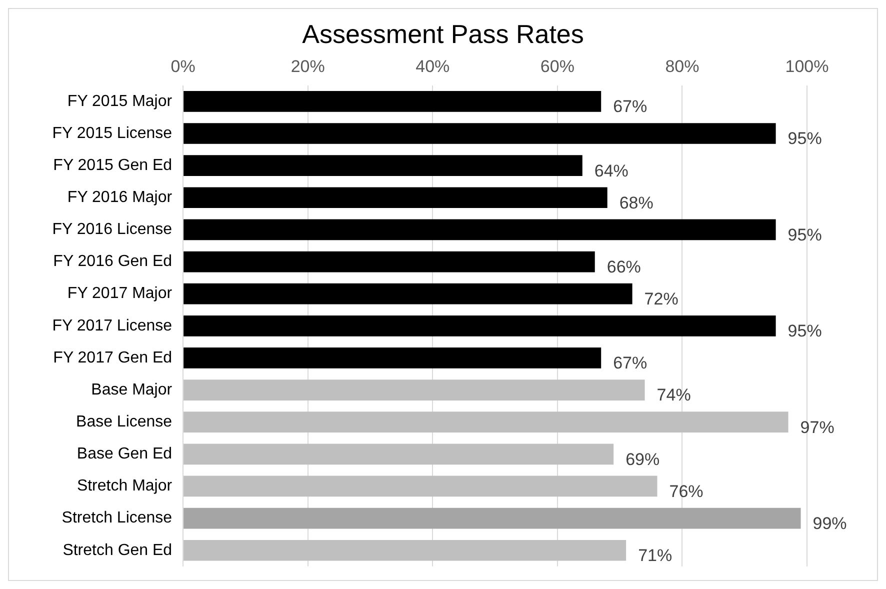 This screenshot has height=589, width=886. What do you see at coordinates (117, 518) in the screenshot?
I see `y-tick-label: Stretch License` at bounding box center [117, 518].